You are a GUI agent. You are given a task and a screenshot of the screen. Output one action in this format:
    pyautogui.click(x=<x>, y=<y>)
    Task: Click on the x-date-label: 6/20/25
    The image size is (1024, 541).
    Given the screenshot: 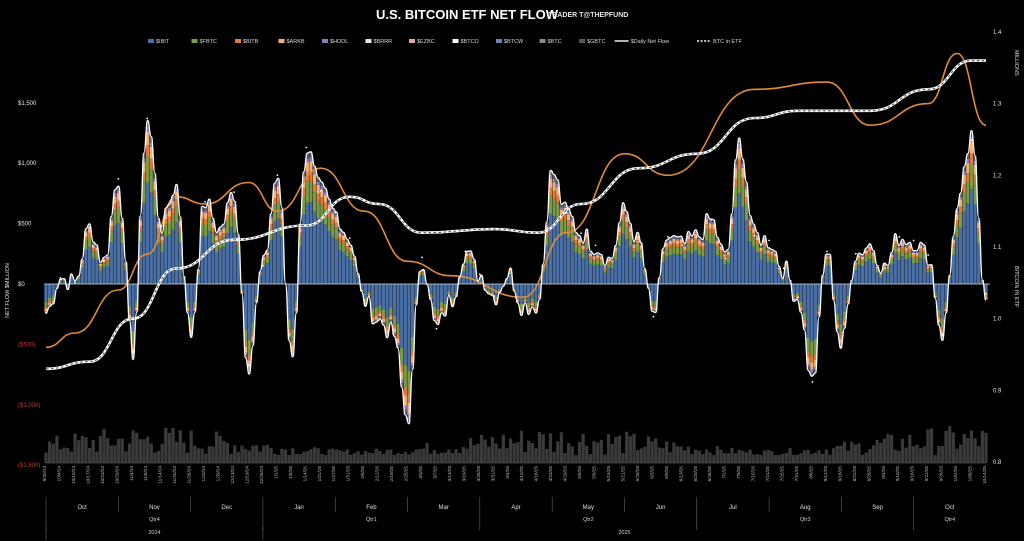 What is the action you would take?
    pyautogui.click(x=695, y=474)
    